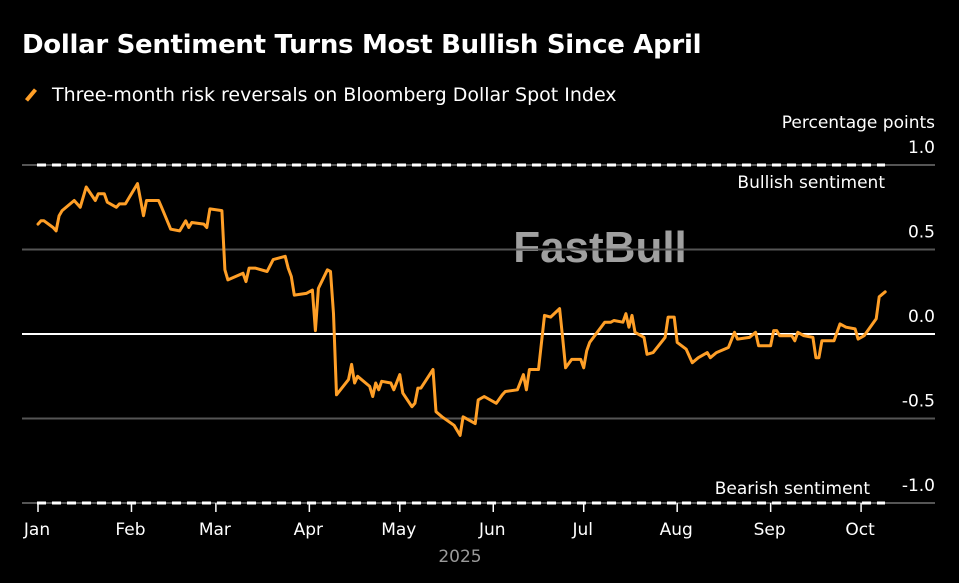 This screenshot has height=583, width=959. What do you see at coordinates (215, 530) in the screenshot?
I see `x-tick-label: Mar` at bounding box center [215, 530].